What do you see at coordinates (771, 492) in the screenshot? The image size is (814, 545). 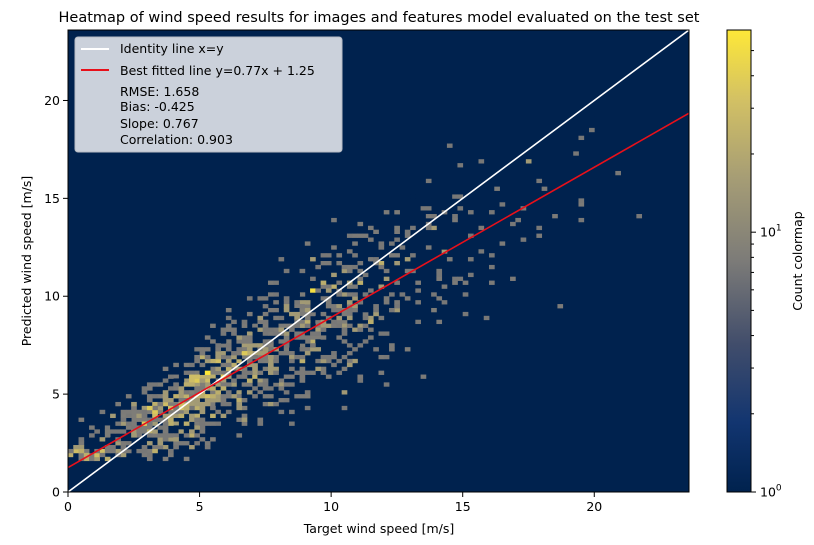 I see `colorbar-tick-label: 100` at bounding box center [771, 492].